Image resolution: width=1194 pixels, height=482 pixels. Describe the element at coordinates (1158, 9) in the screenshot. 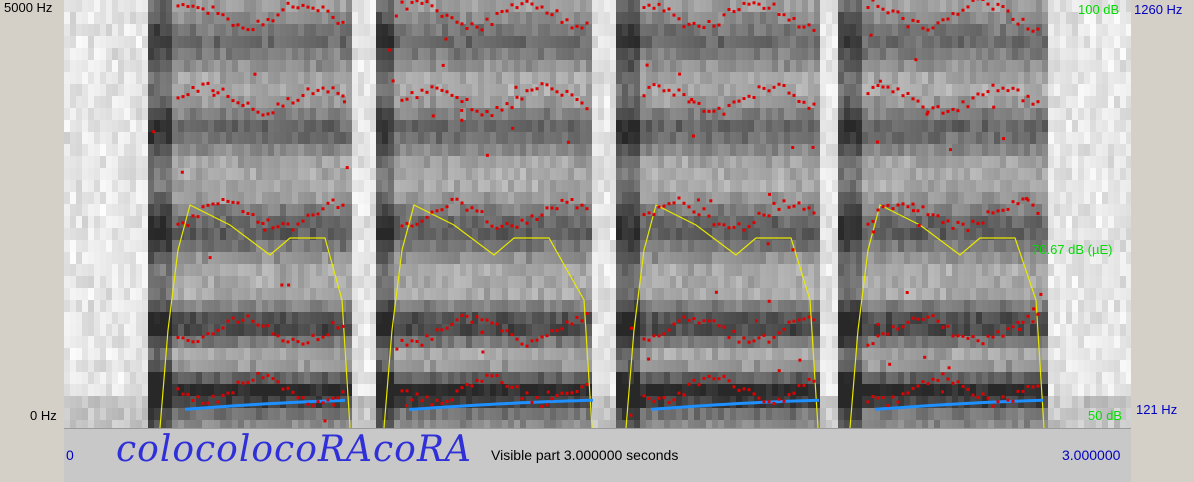

I see `pitch-max-label: 1260 Hz` at that location.